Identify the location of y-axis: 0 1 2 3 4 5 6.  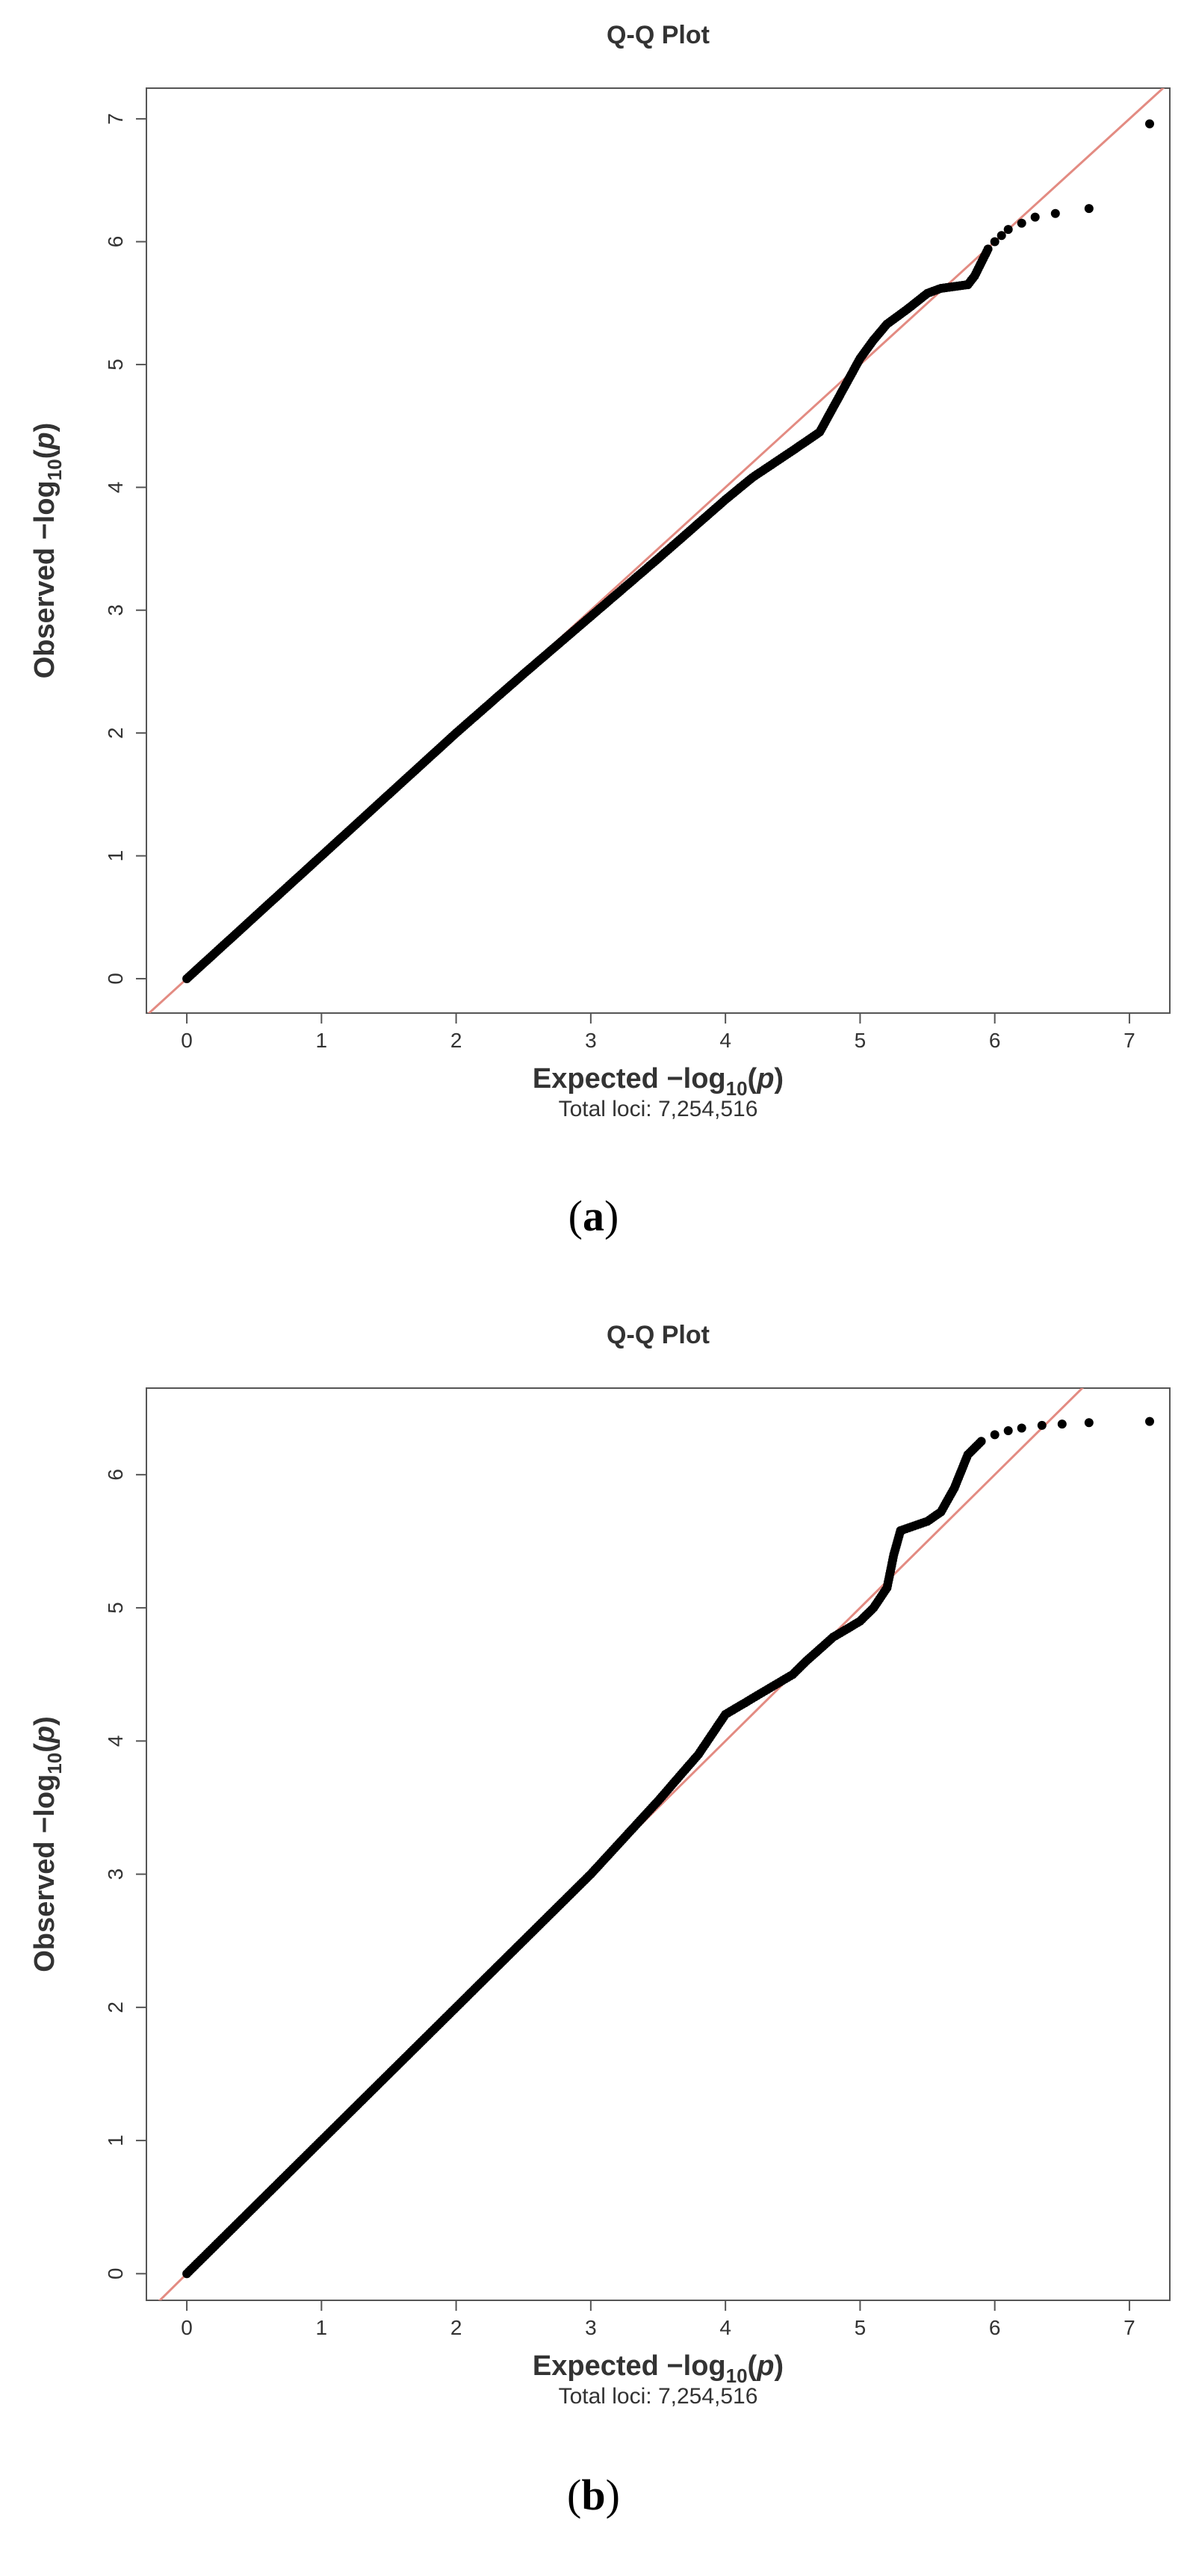
(125, 1874).